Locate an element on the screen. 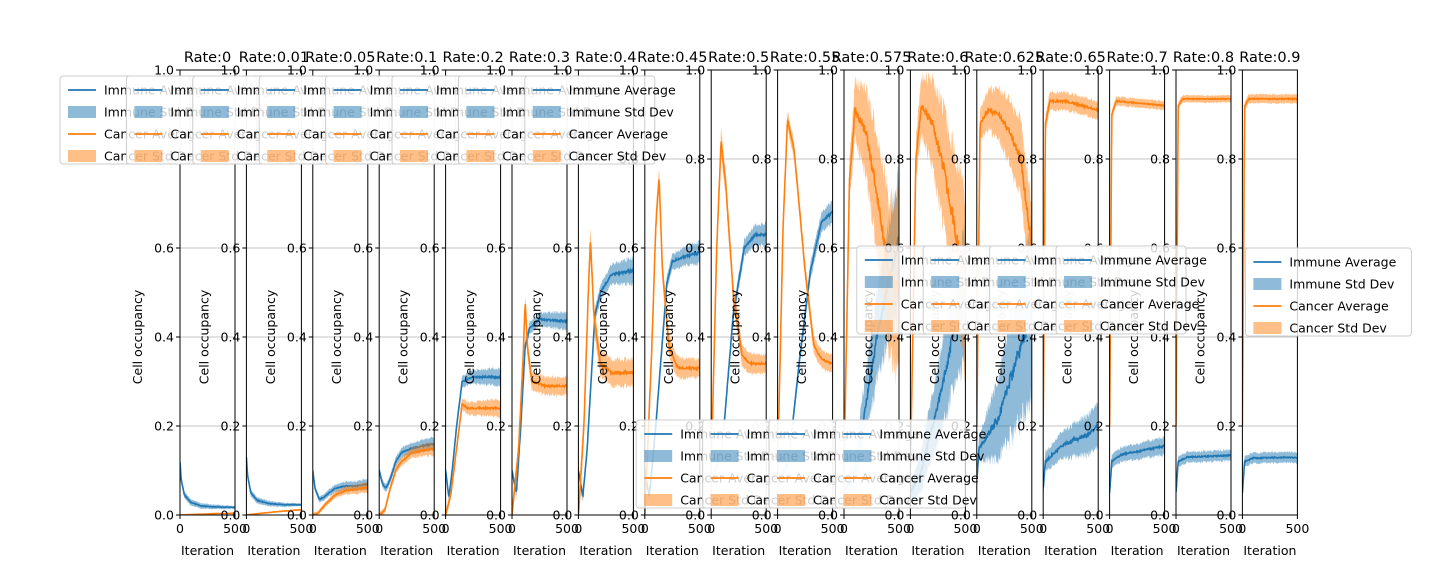 The width and height of the screenshot is (1440, 578). y-tick-label: 0.6 is located at coordinates (297, 248).